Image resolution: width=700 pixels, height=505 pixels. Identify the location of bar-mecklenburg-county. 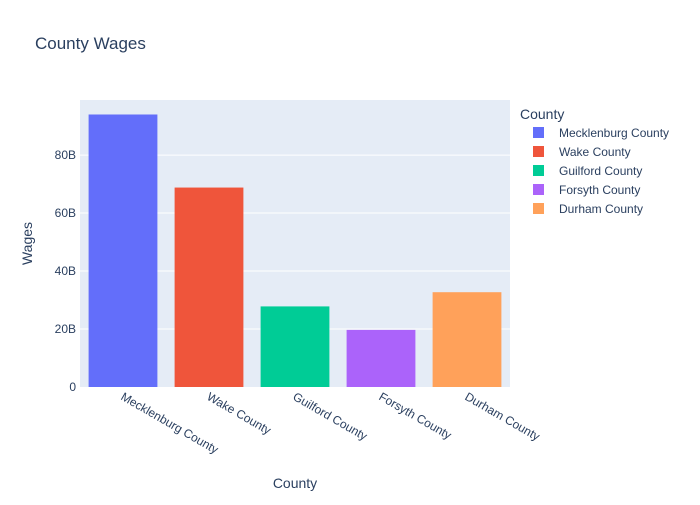
(123, 251).